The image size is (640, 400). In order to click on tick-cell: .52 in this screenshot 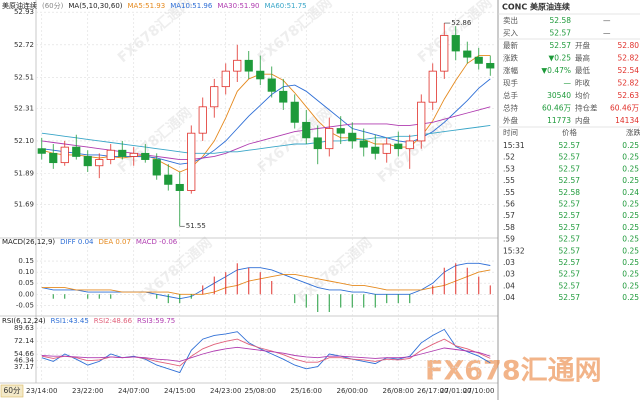, I will do `click(509, 157)`.